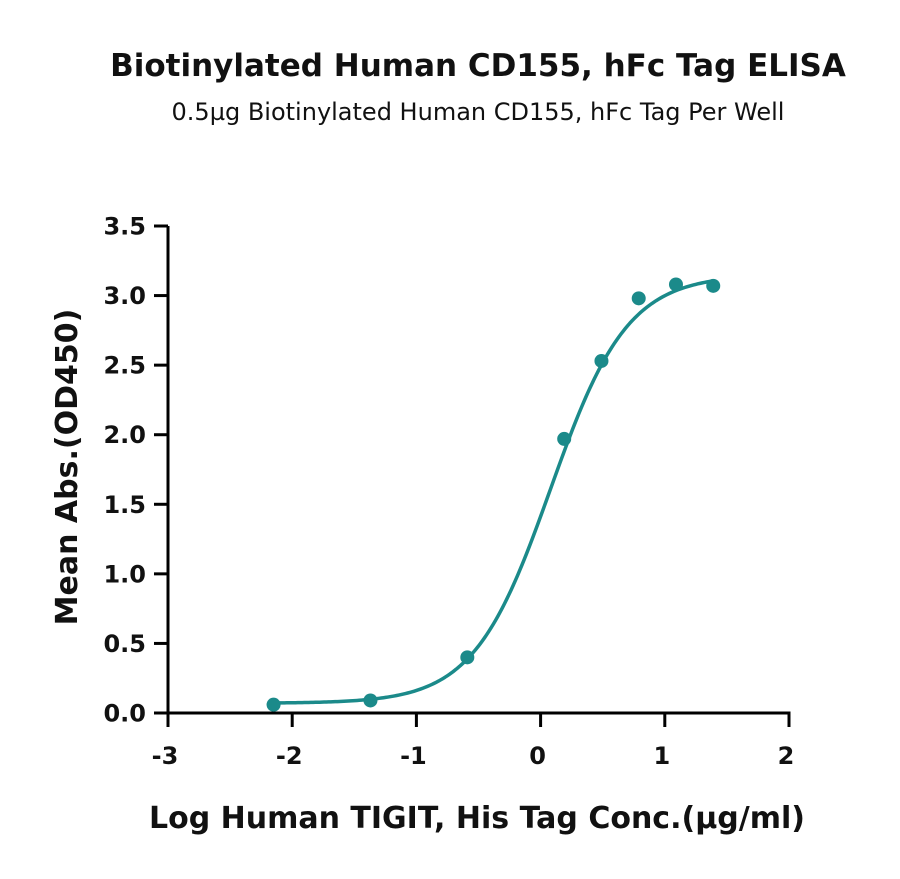 The image size is (900, 879). What do you see at coordinates (124, 366) in the screenshot?
I see `y-tick-label: 2.5` at bounding box center [124, 366].